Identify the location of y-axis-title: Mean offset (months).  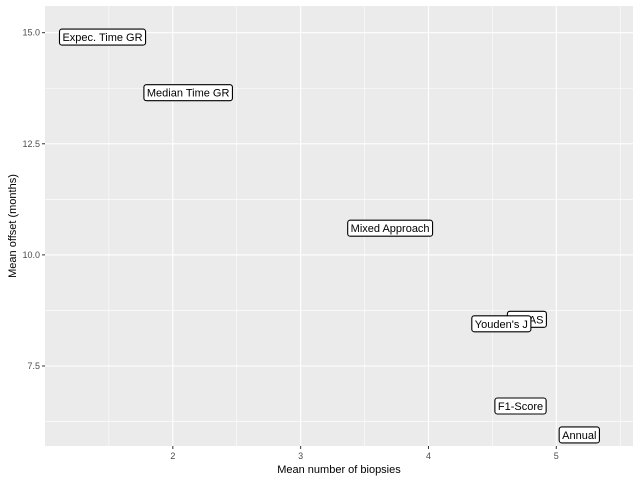
(13, 226).